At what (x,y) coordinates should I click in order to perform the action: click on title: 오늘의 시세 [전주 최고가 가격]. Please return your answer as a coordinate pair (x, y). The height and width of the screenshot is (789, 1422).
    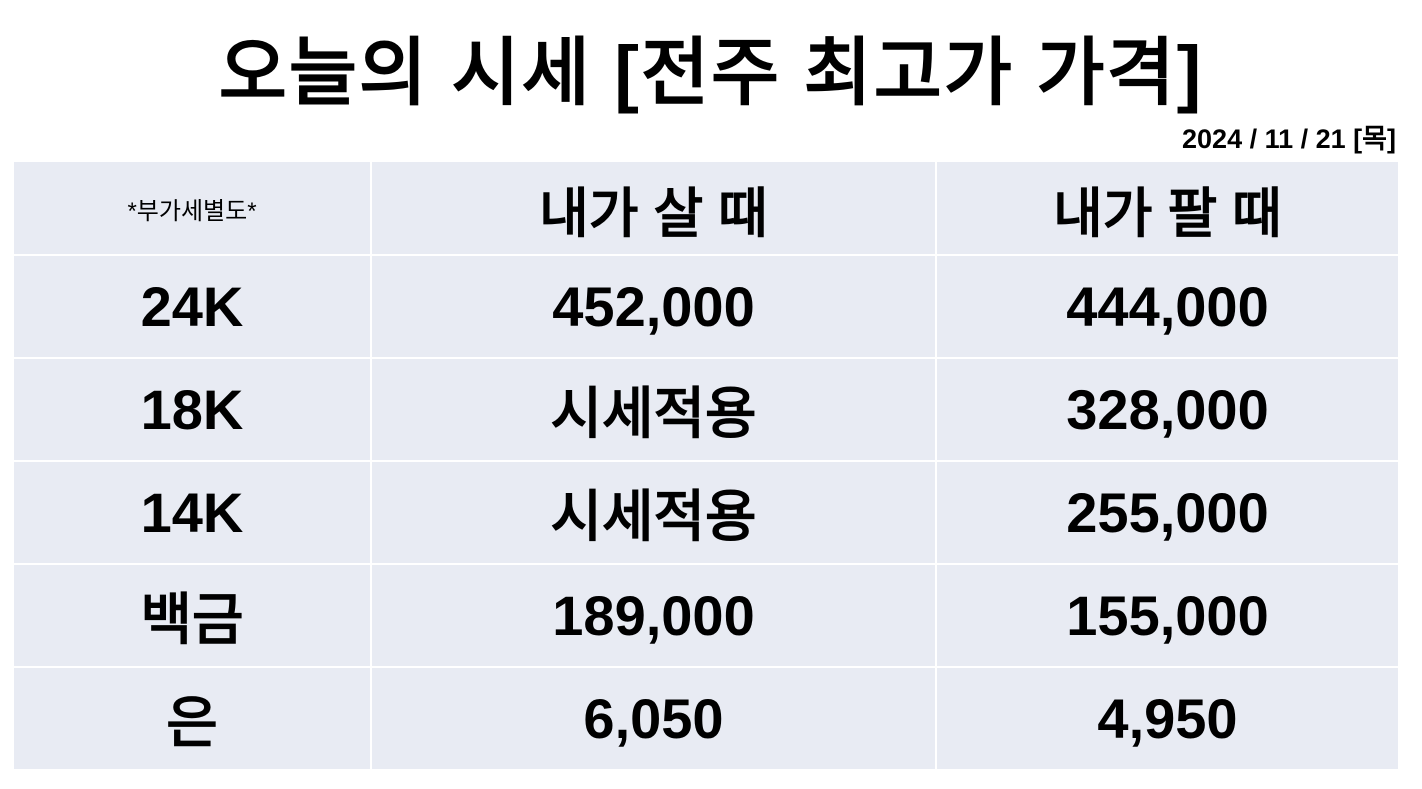
    Looking at the image, I should click on (711, 72).